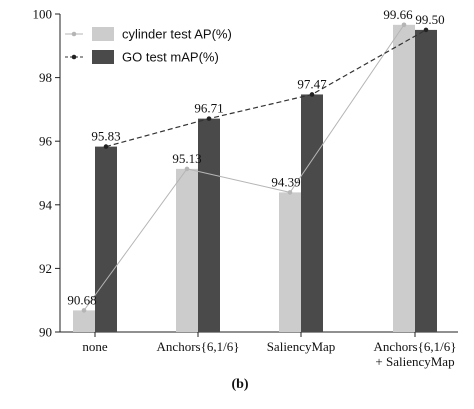 The image size is (474, 409). I want to click on data-label-cylinder-1: 95.13, so click(186, 158).